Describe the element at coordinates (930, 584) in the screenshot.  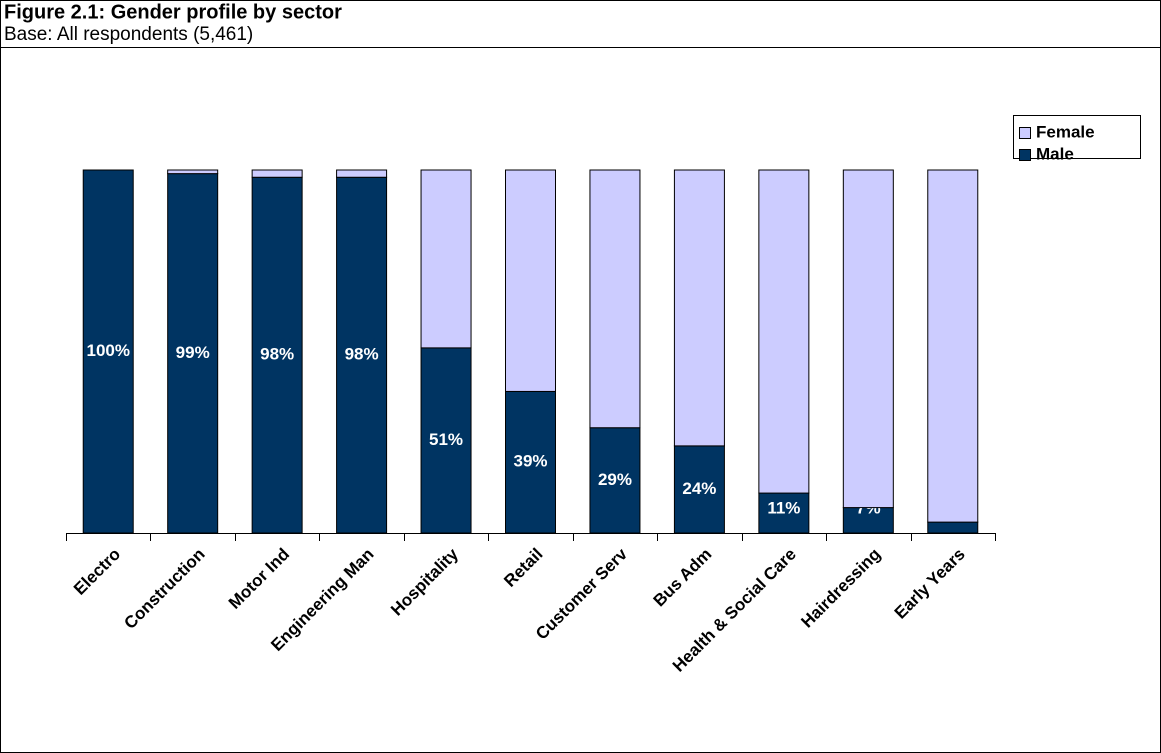
I see `x-tick-label: Early Years` at that location.